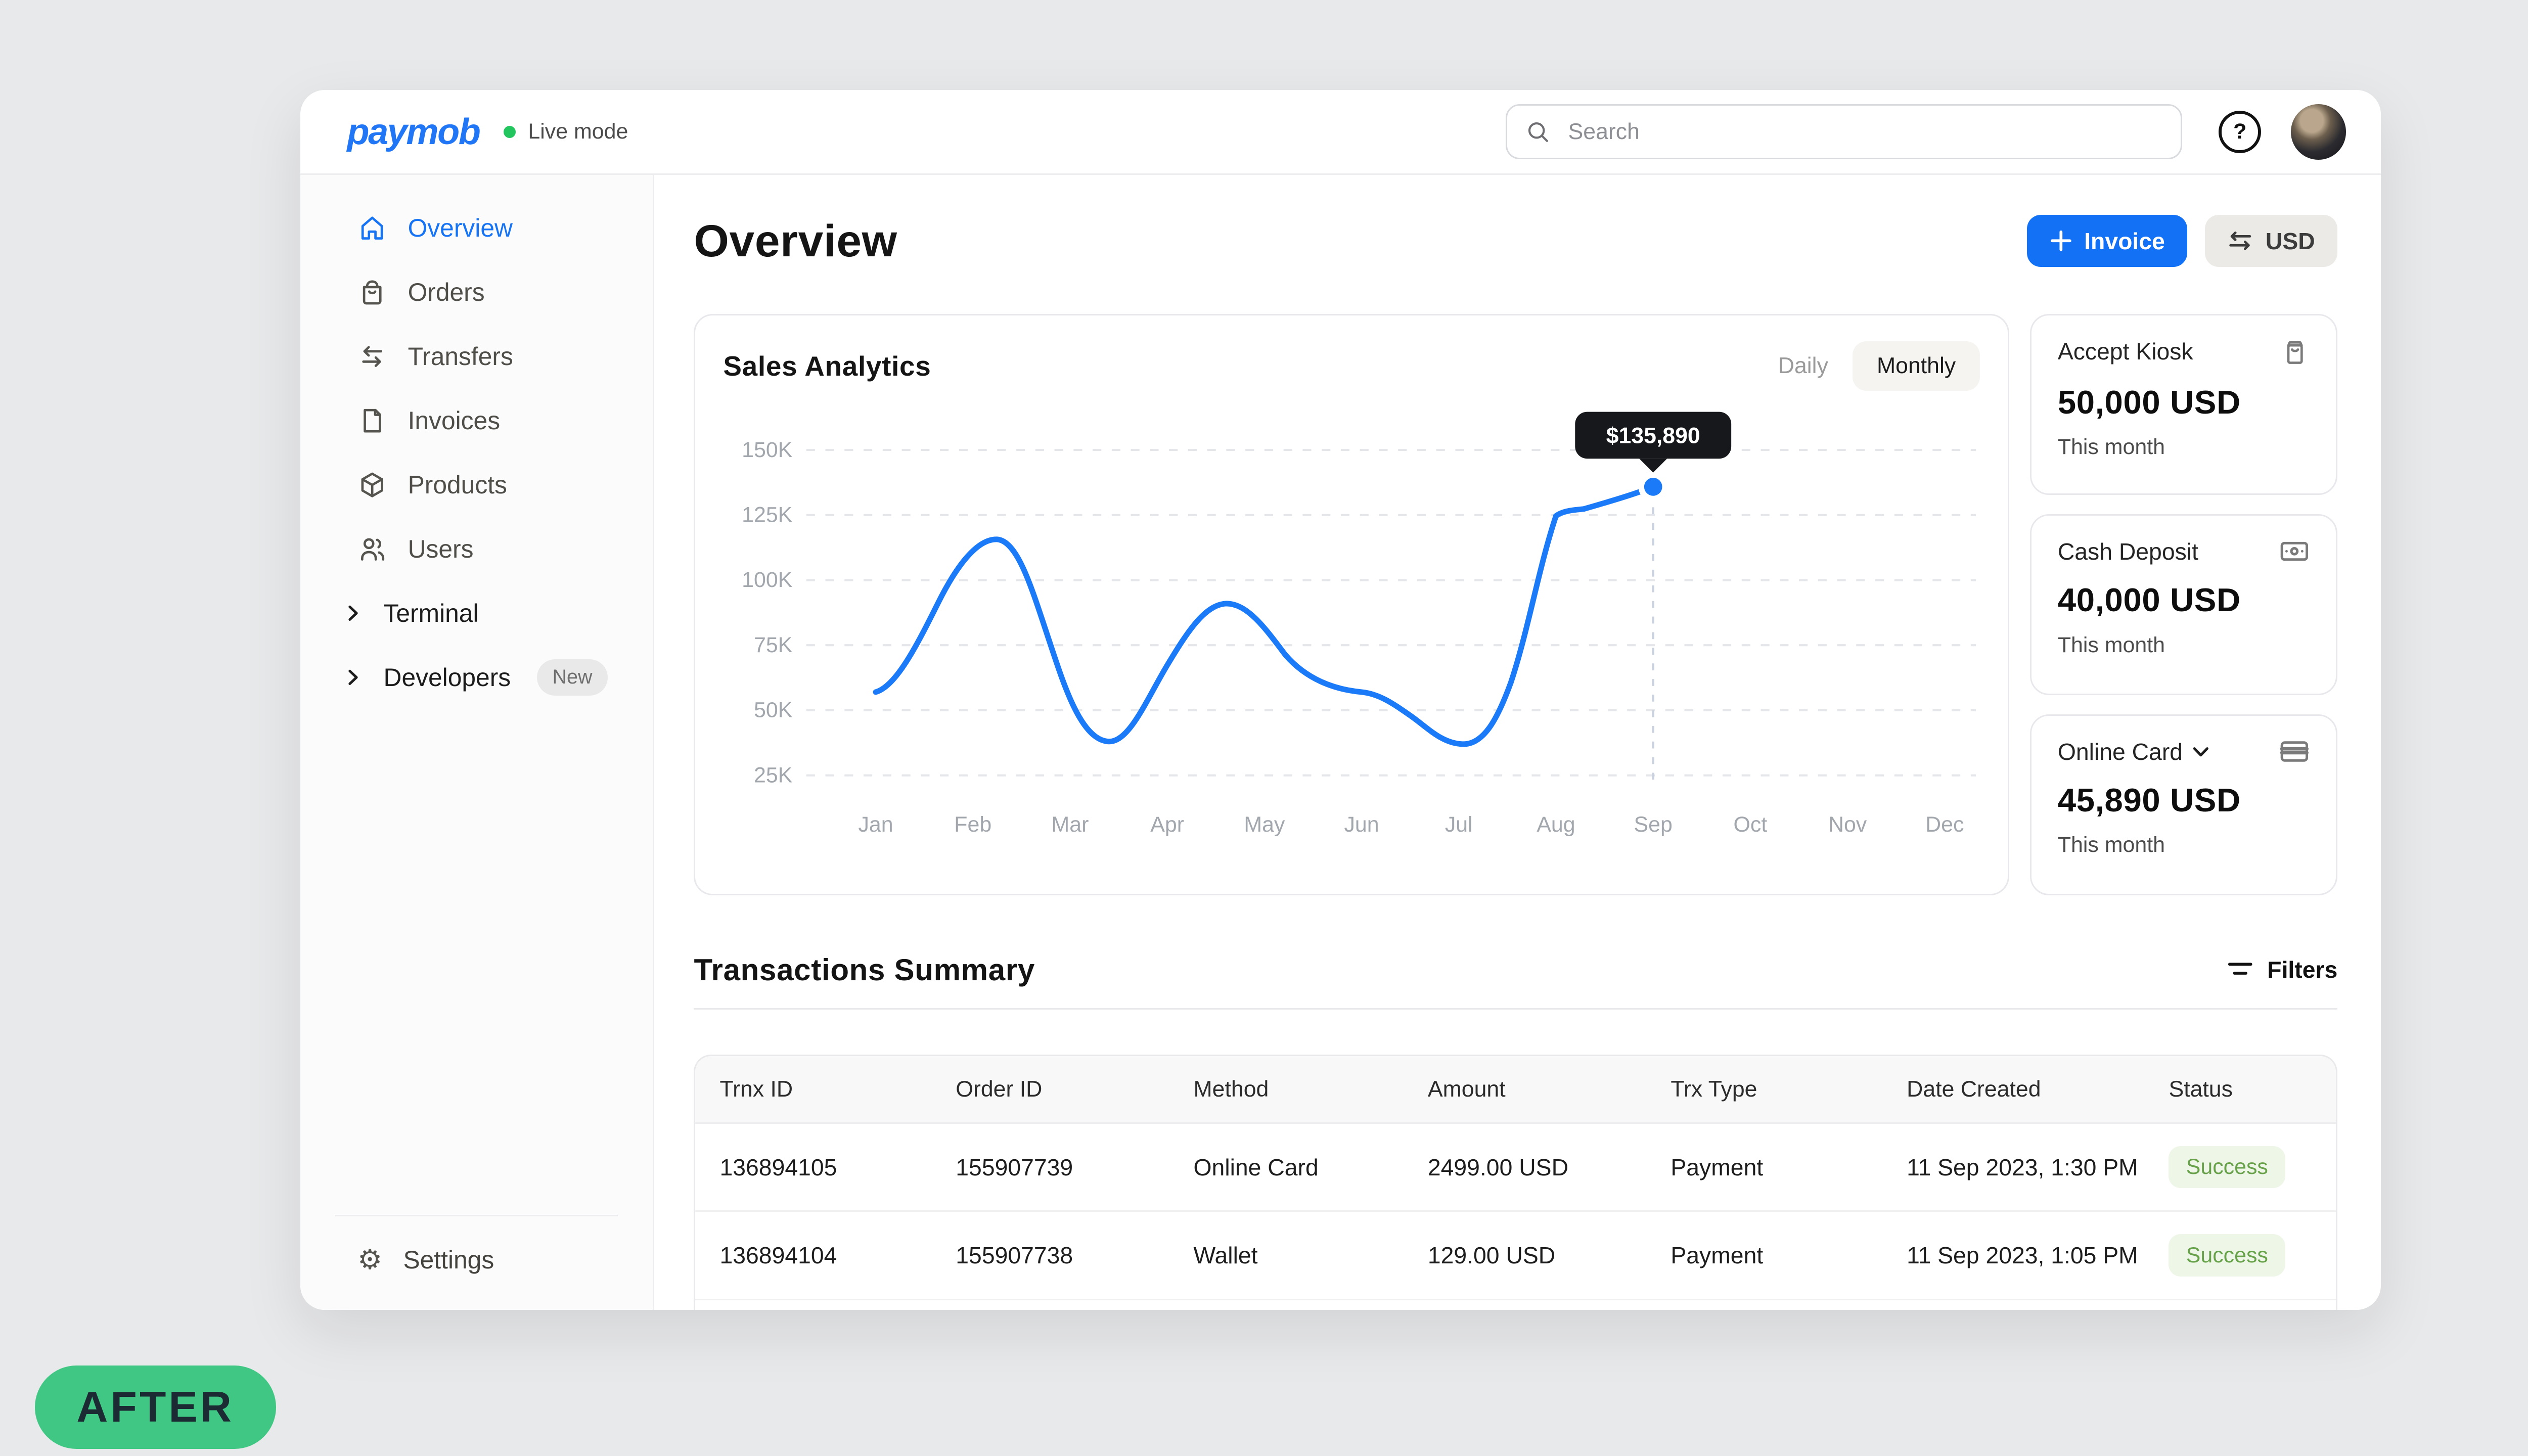 This screenshot has height=1456, width=2528. I want to click on column-header: Trx Type, so click(1714, 1089).